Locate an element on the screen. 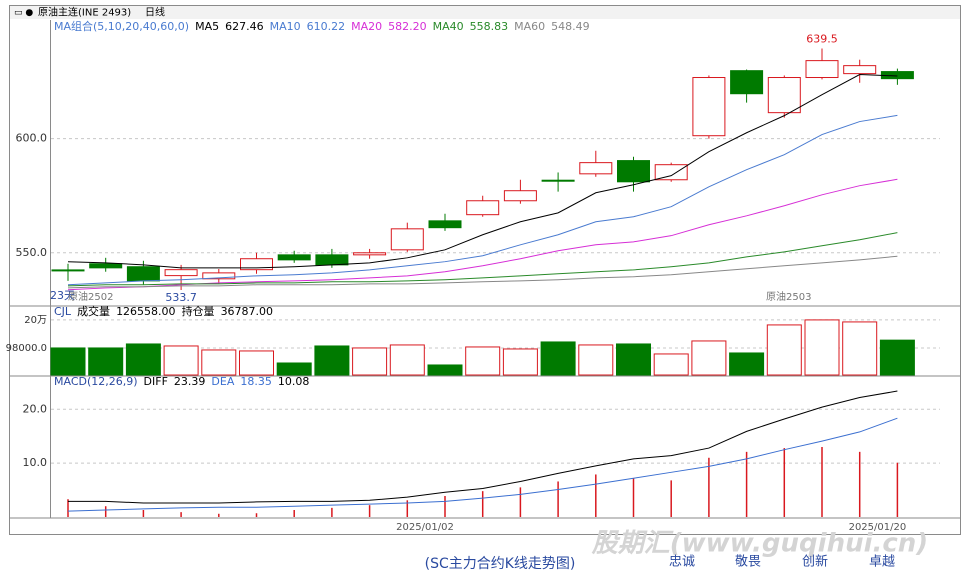 This screenshot has width=968, height=574. x-tick-label: 2025/01/20 is located at coordinates (878, 527).